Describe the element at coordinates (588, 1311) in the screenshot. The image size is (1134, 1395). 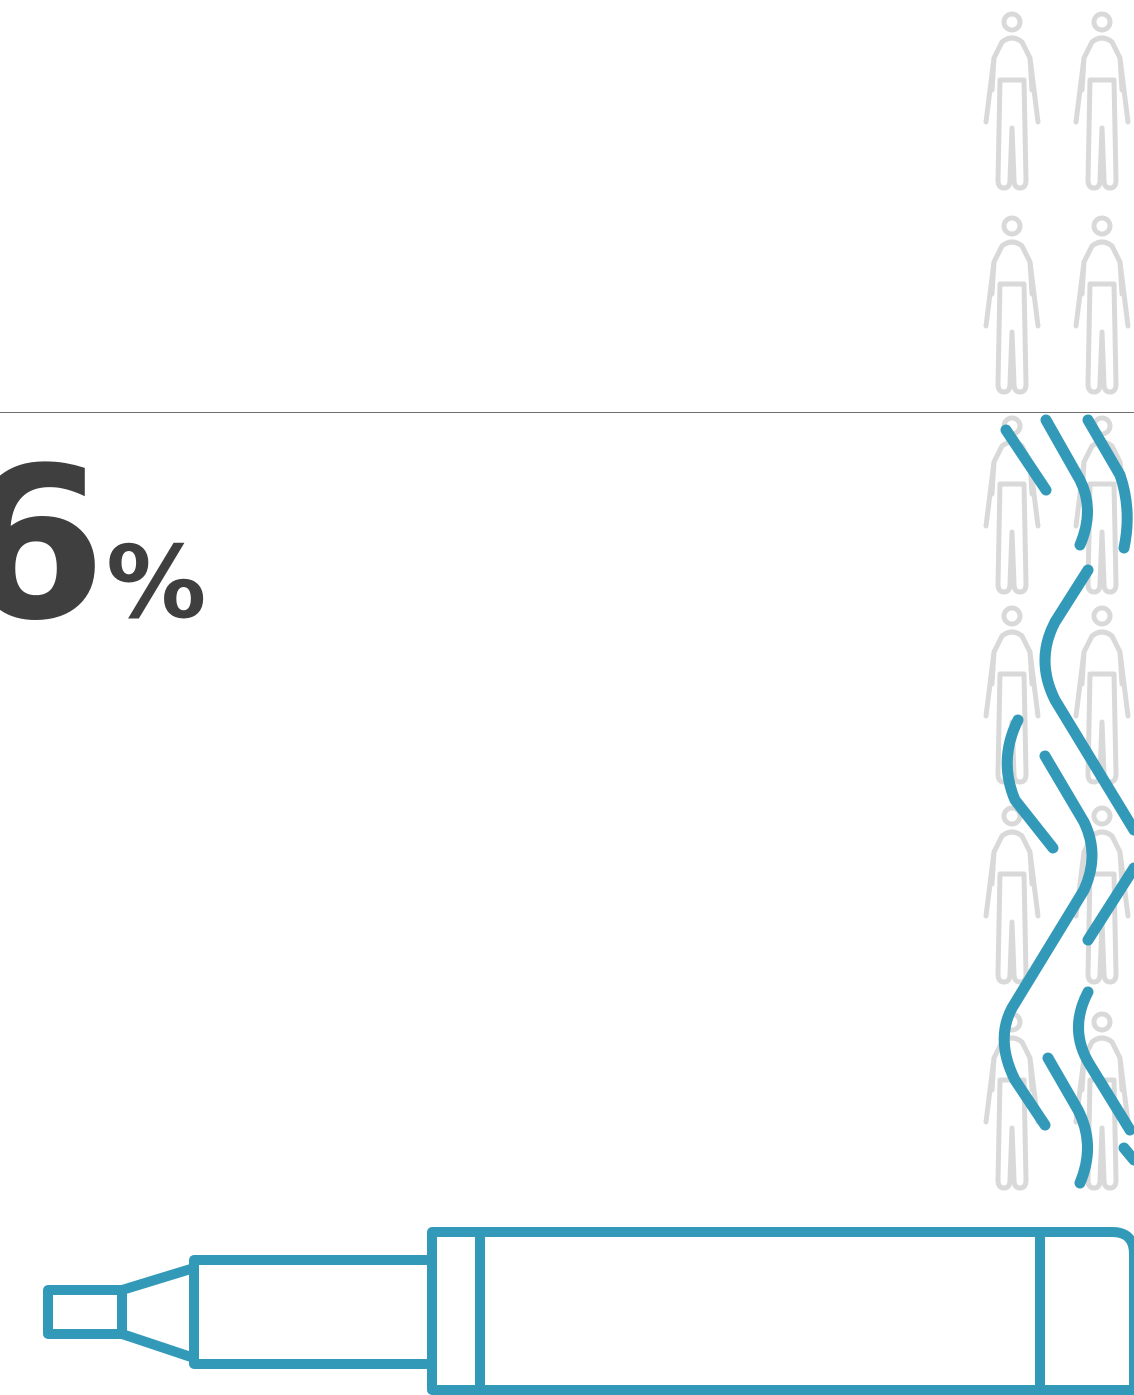
I see `marker-pen-icon` at that location.